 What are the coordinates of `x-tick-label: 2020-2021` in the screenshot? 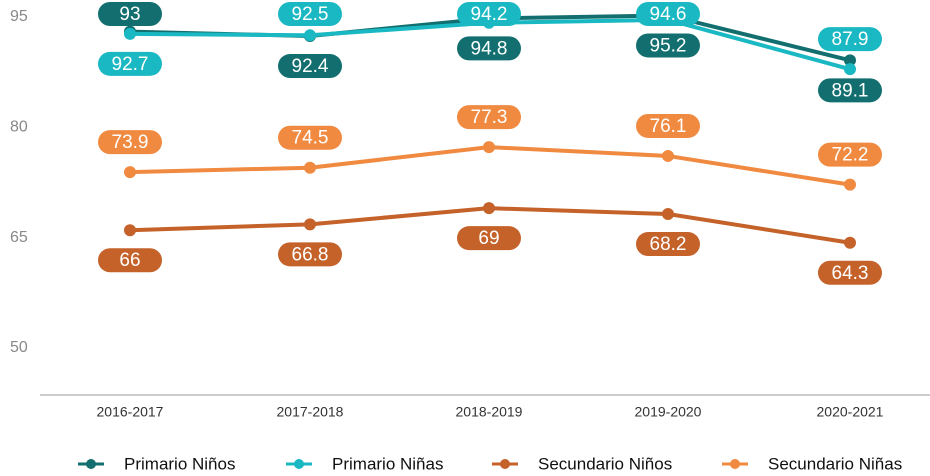 It's located at (850, 412).